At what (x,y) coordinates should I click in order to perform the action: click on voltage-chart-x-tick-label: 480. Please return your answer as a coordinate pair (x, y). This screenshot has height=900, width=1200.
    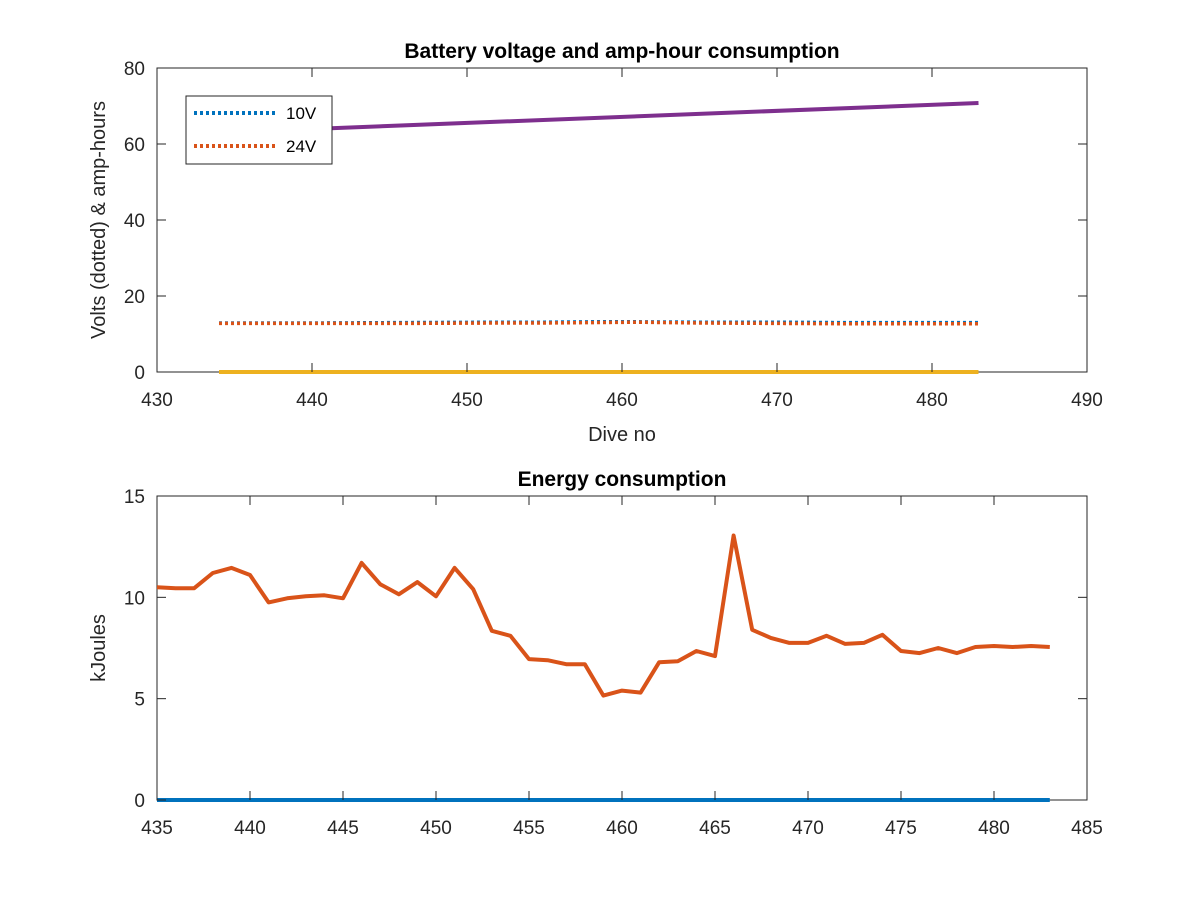
    Looking at the image, I should click on (932, 400).